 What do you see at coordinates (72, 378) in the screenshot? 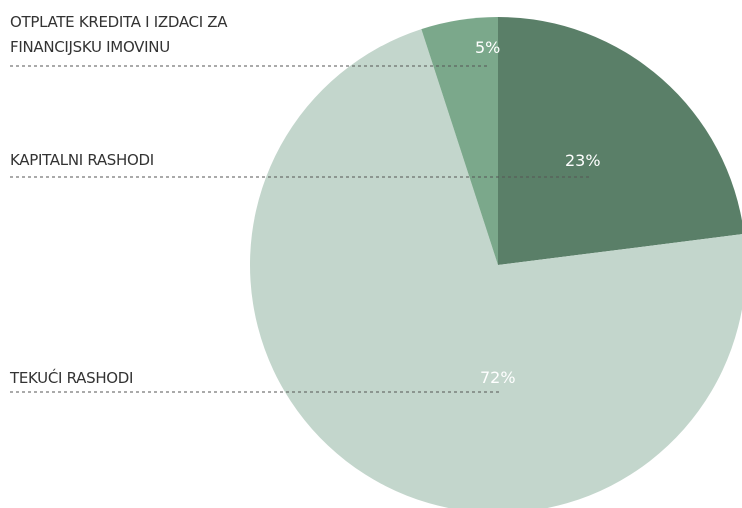
I see `category-label: TEKUĆI RASHODI` at bounding box center [72, 378].